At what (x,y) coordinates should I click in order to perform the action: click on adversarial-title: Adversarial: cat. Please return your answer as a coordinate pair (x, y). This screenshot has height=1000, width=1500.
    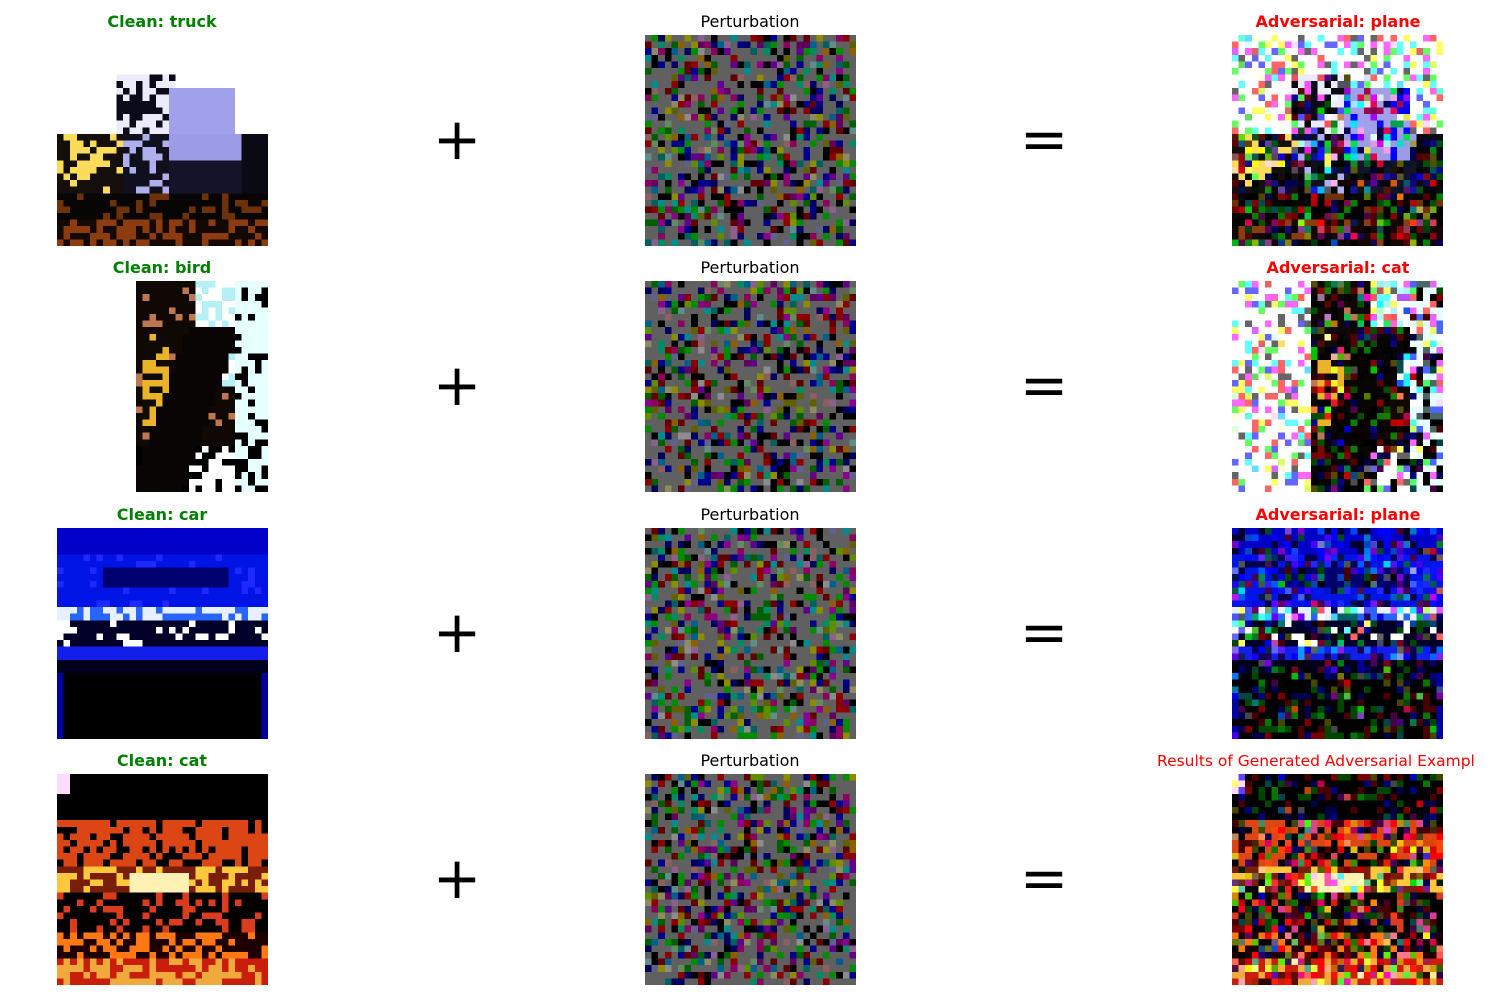
    Looking at the image, I should click on (1338, 268).